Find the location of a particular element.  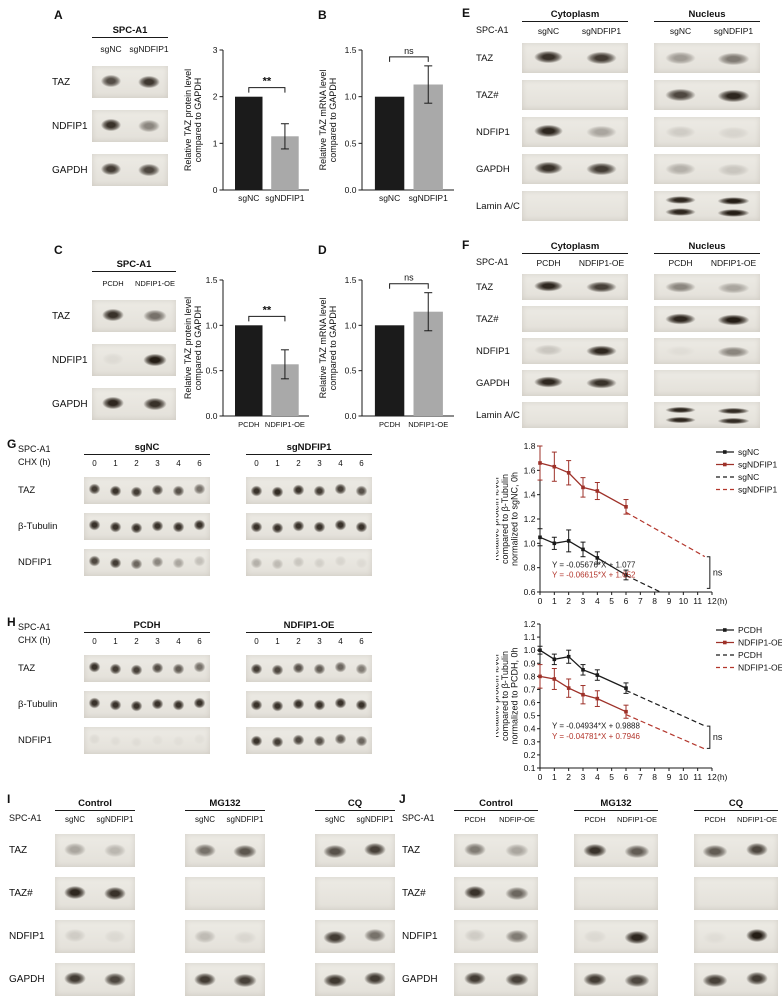

svg-text: 0.1 is located at coordinates (530, 768).